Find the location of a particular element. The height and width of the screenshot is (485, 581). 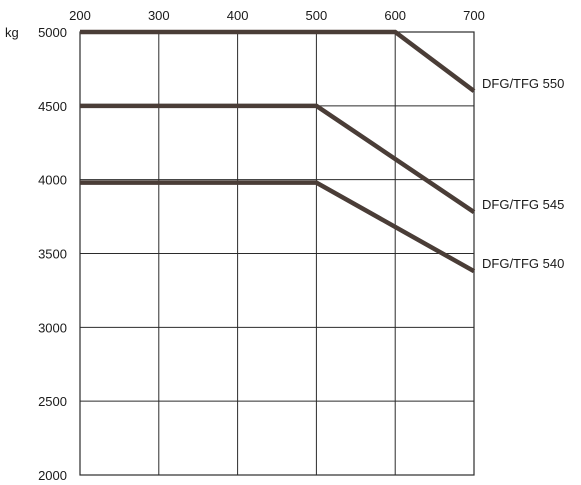

x-axis-ticks: 200 300 400 500 600 700 is located at coordinates (277, 15).